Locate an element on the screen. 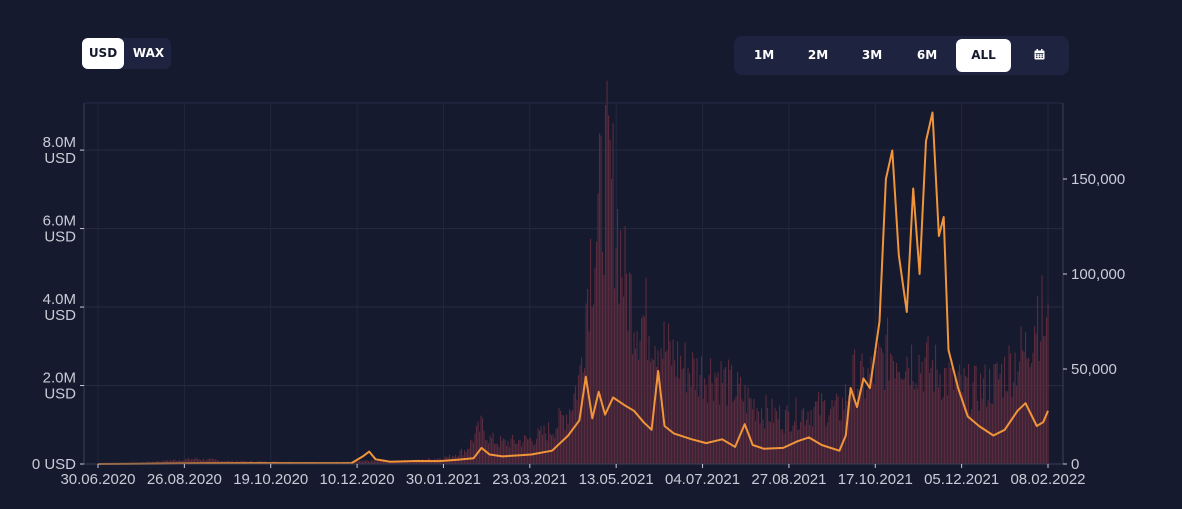 Image resolution: width=1182 pixels, height=509 pixels. currency-usd-button: USD is located at coordinates (103, 53).